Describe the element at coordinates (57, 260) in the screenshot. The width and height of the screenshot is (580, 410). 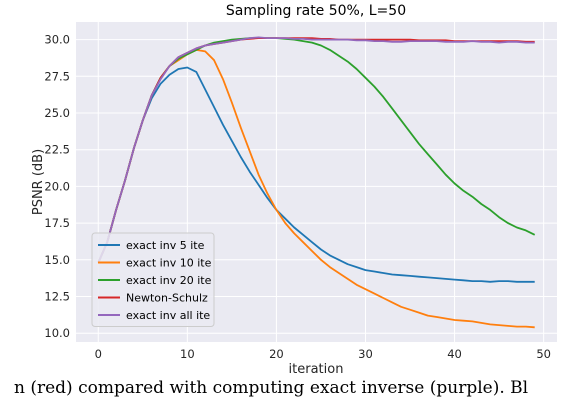
I see `y-tick-label: 15.0` at that location.